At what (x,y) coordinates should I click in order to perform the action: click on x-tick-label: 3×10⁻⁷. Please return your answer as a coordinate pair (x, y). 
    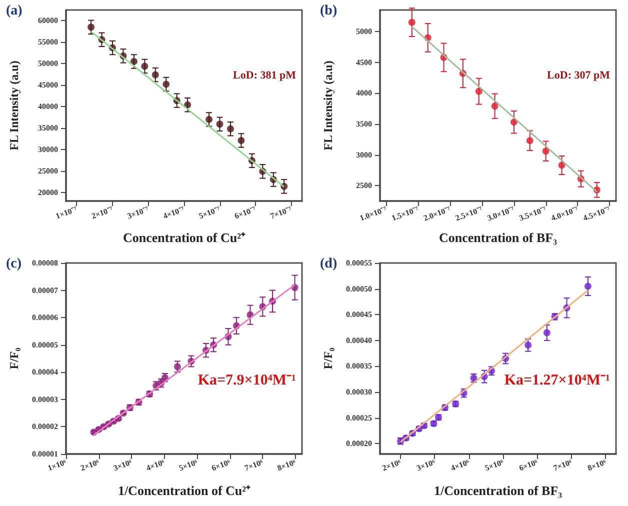
    Looking at the image, I should click on (138, 212).